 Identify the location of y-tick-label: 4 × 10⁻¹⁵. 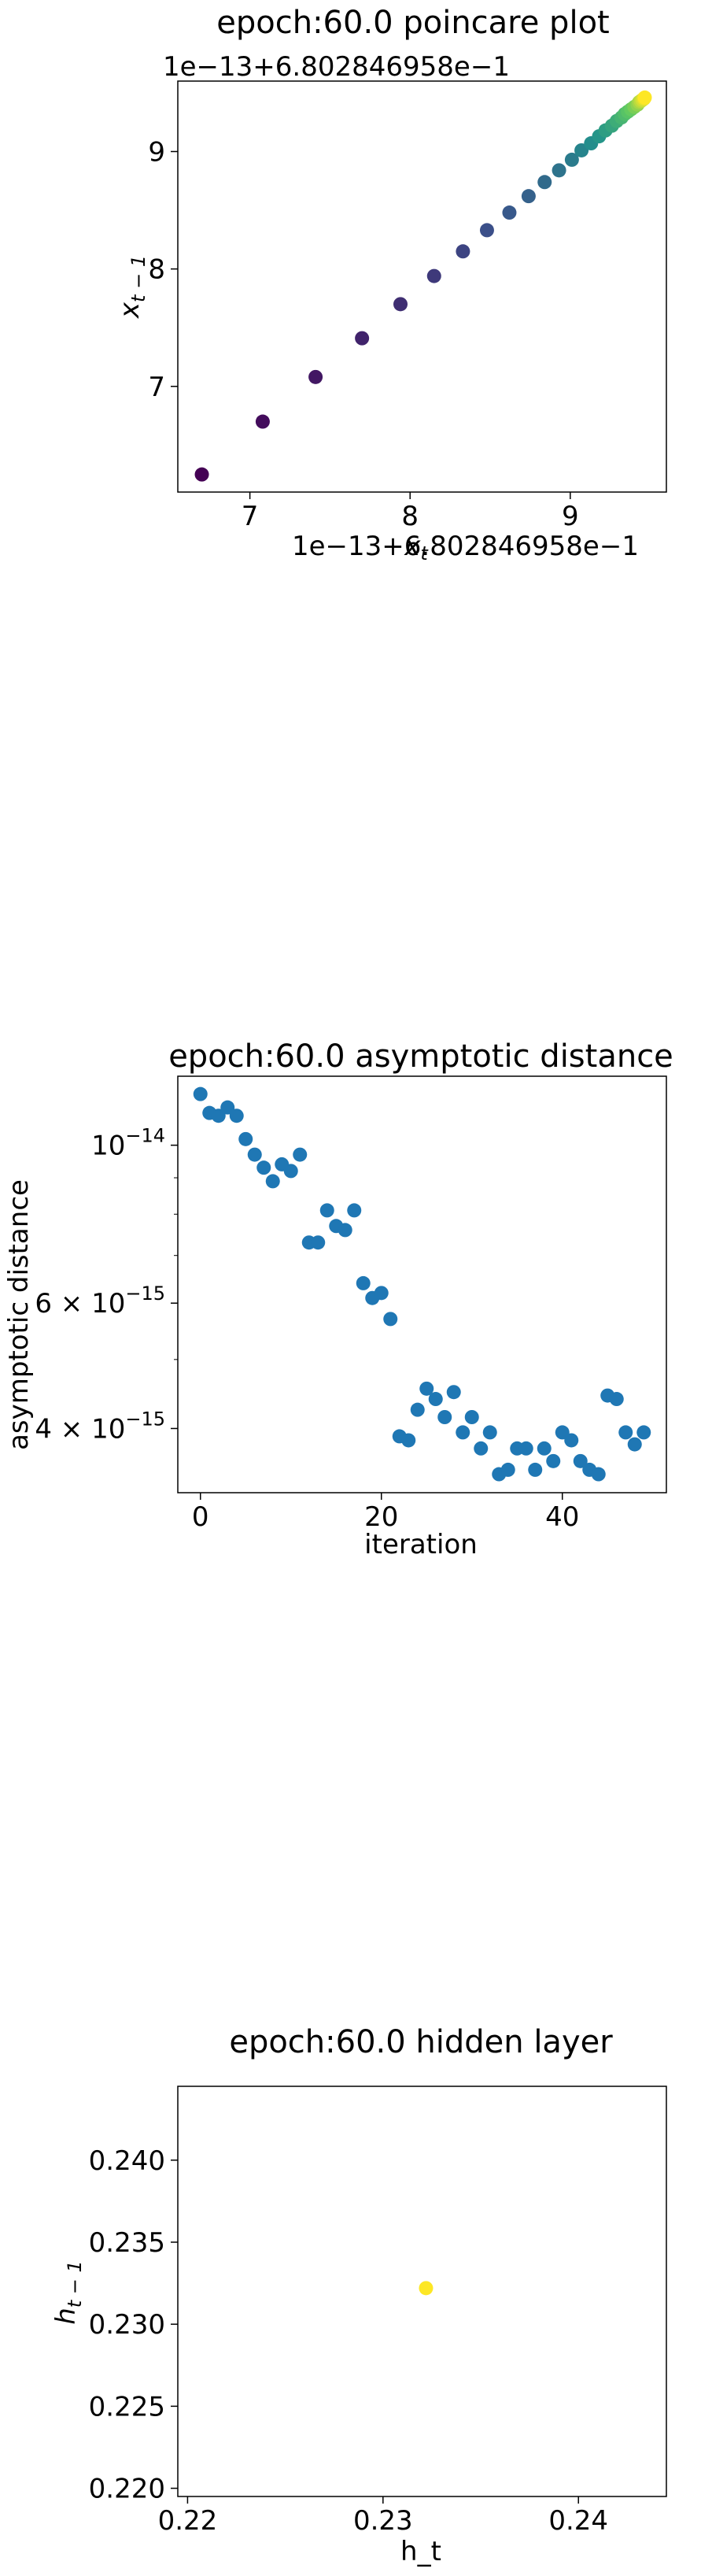
(100, 1426).